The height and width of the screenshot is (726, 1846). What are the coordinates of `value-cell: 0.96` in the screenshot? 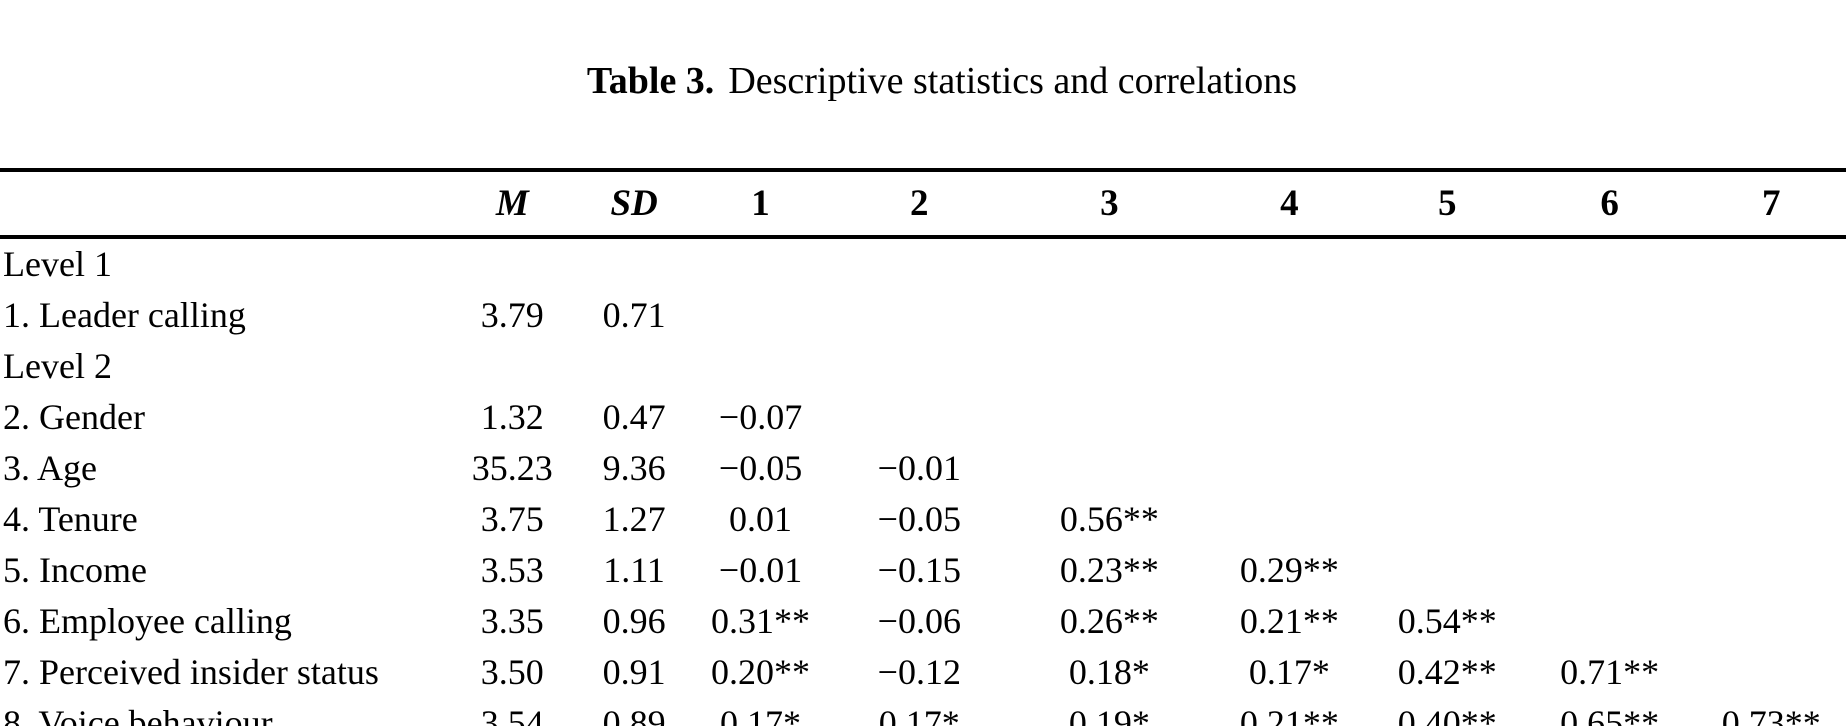 It's located at (634, 621).